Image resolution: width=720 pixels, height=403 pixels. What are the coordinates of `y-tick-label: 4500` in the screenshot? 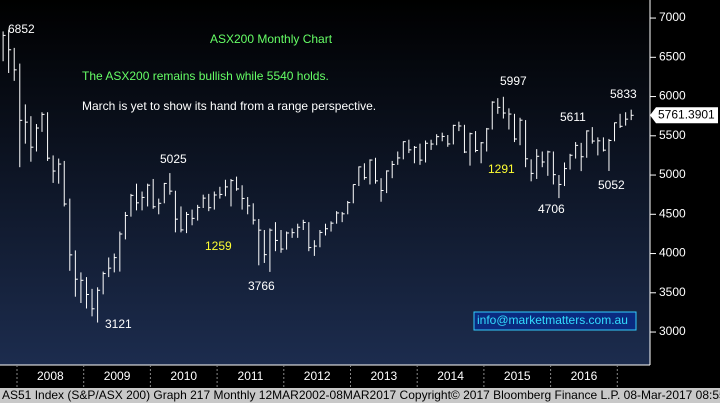 It's located at (672, 213).